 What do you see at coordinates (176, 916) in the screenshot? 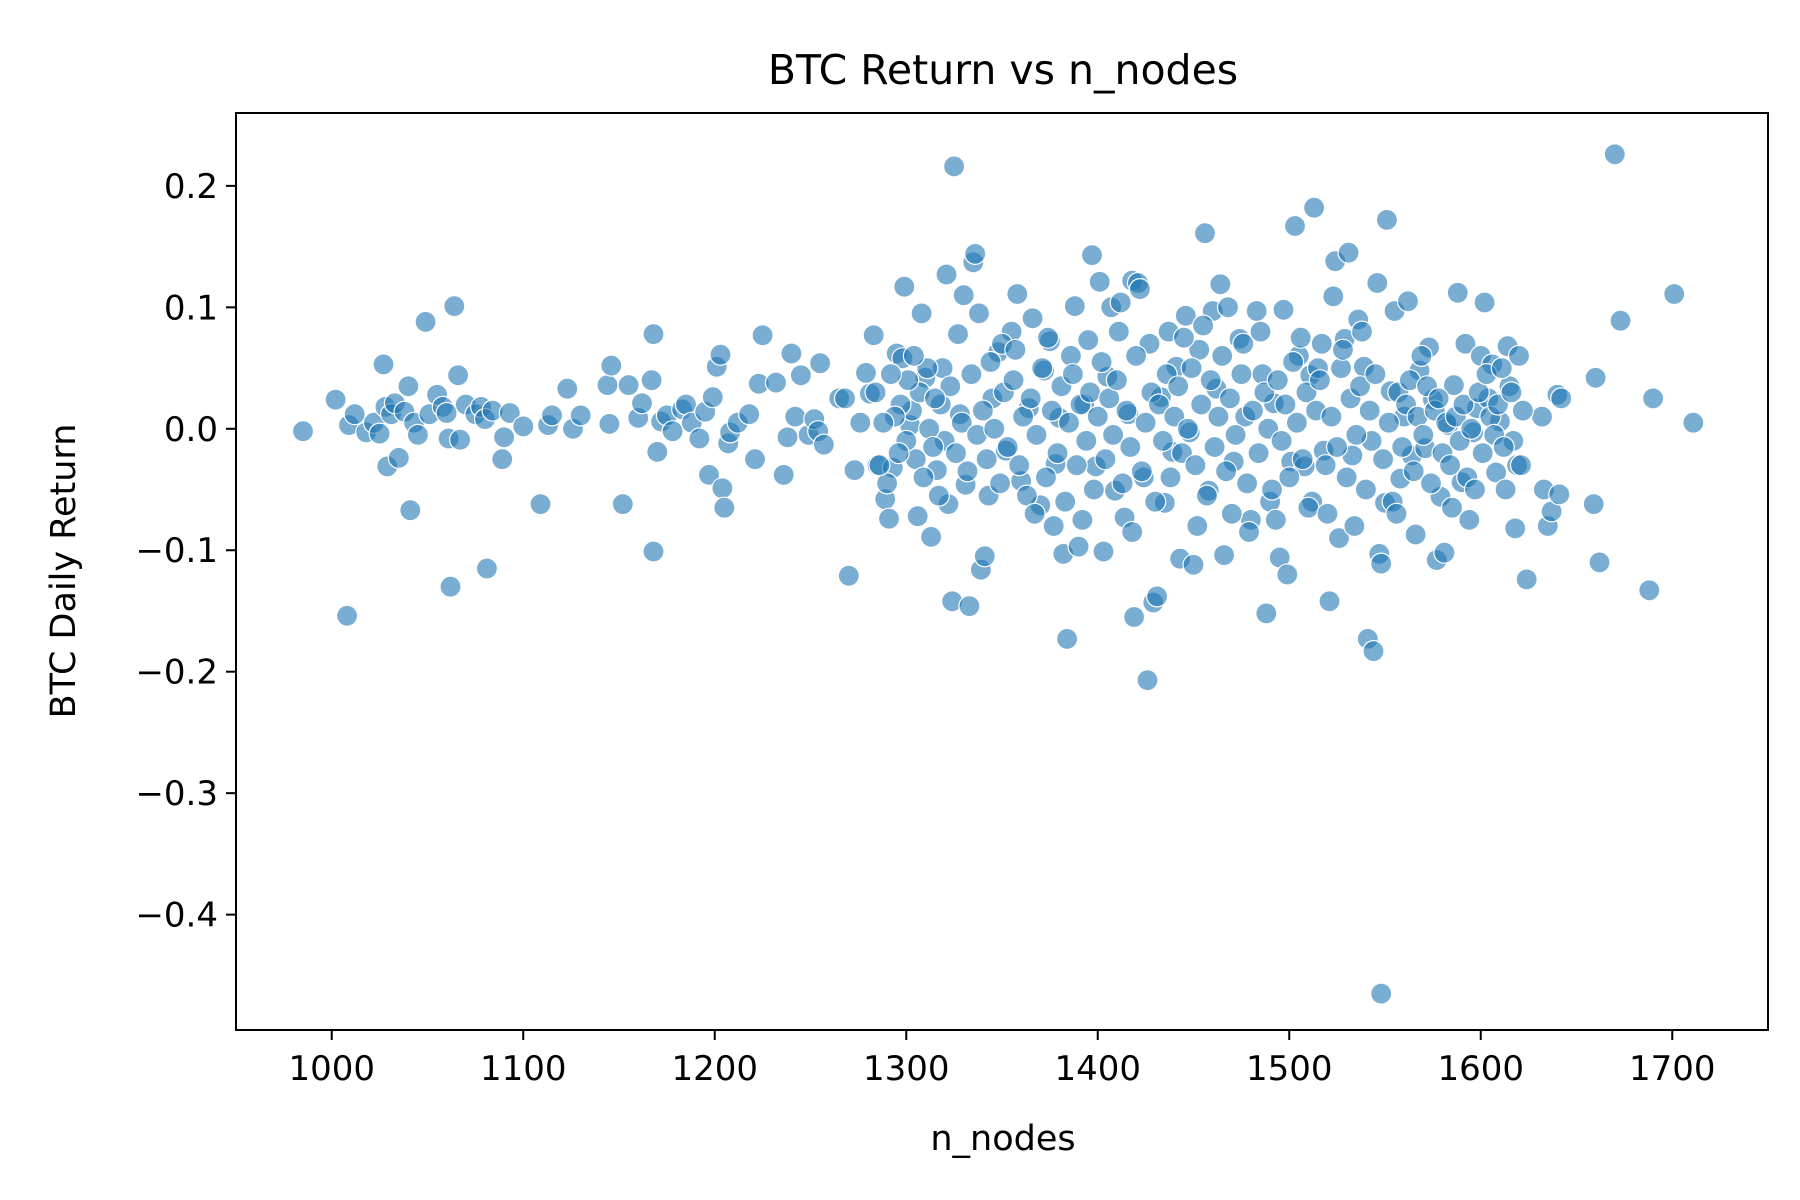
I see `y-tick-label: −0.4` at bounding box center [176, 916].